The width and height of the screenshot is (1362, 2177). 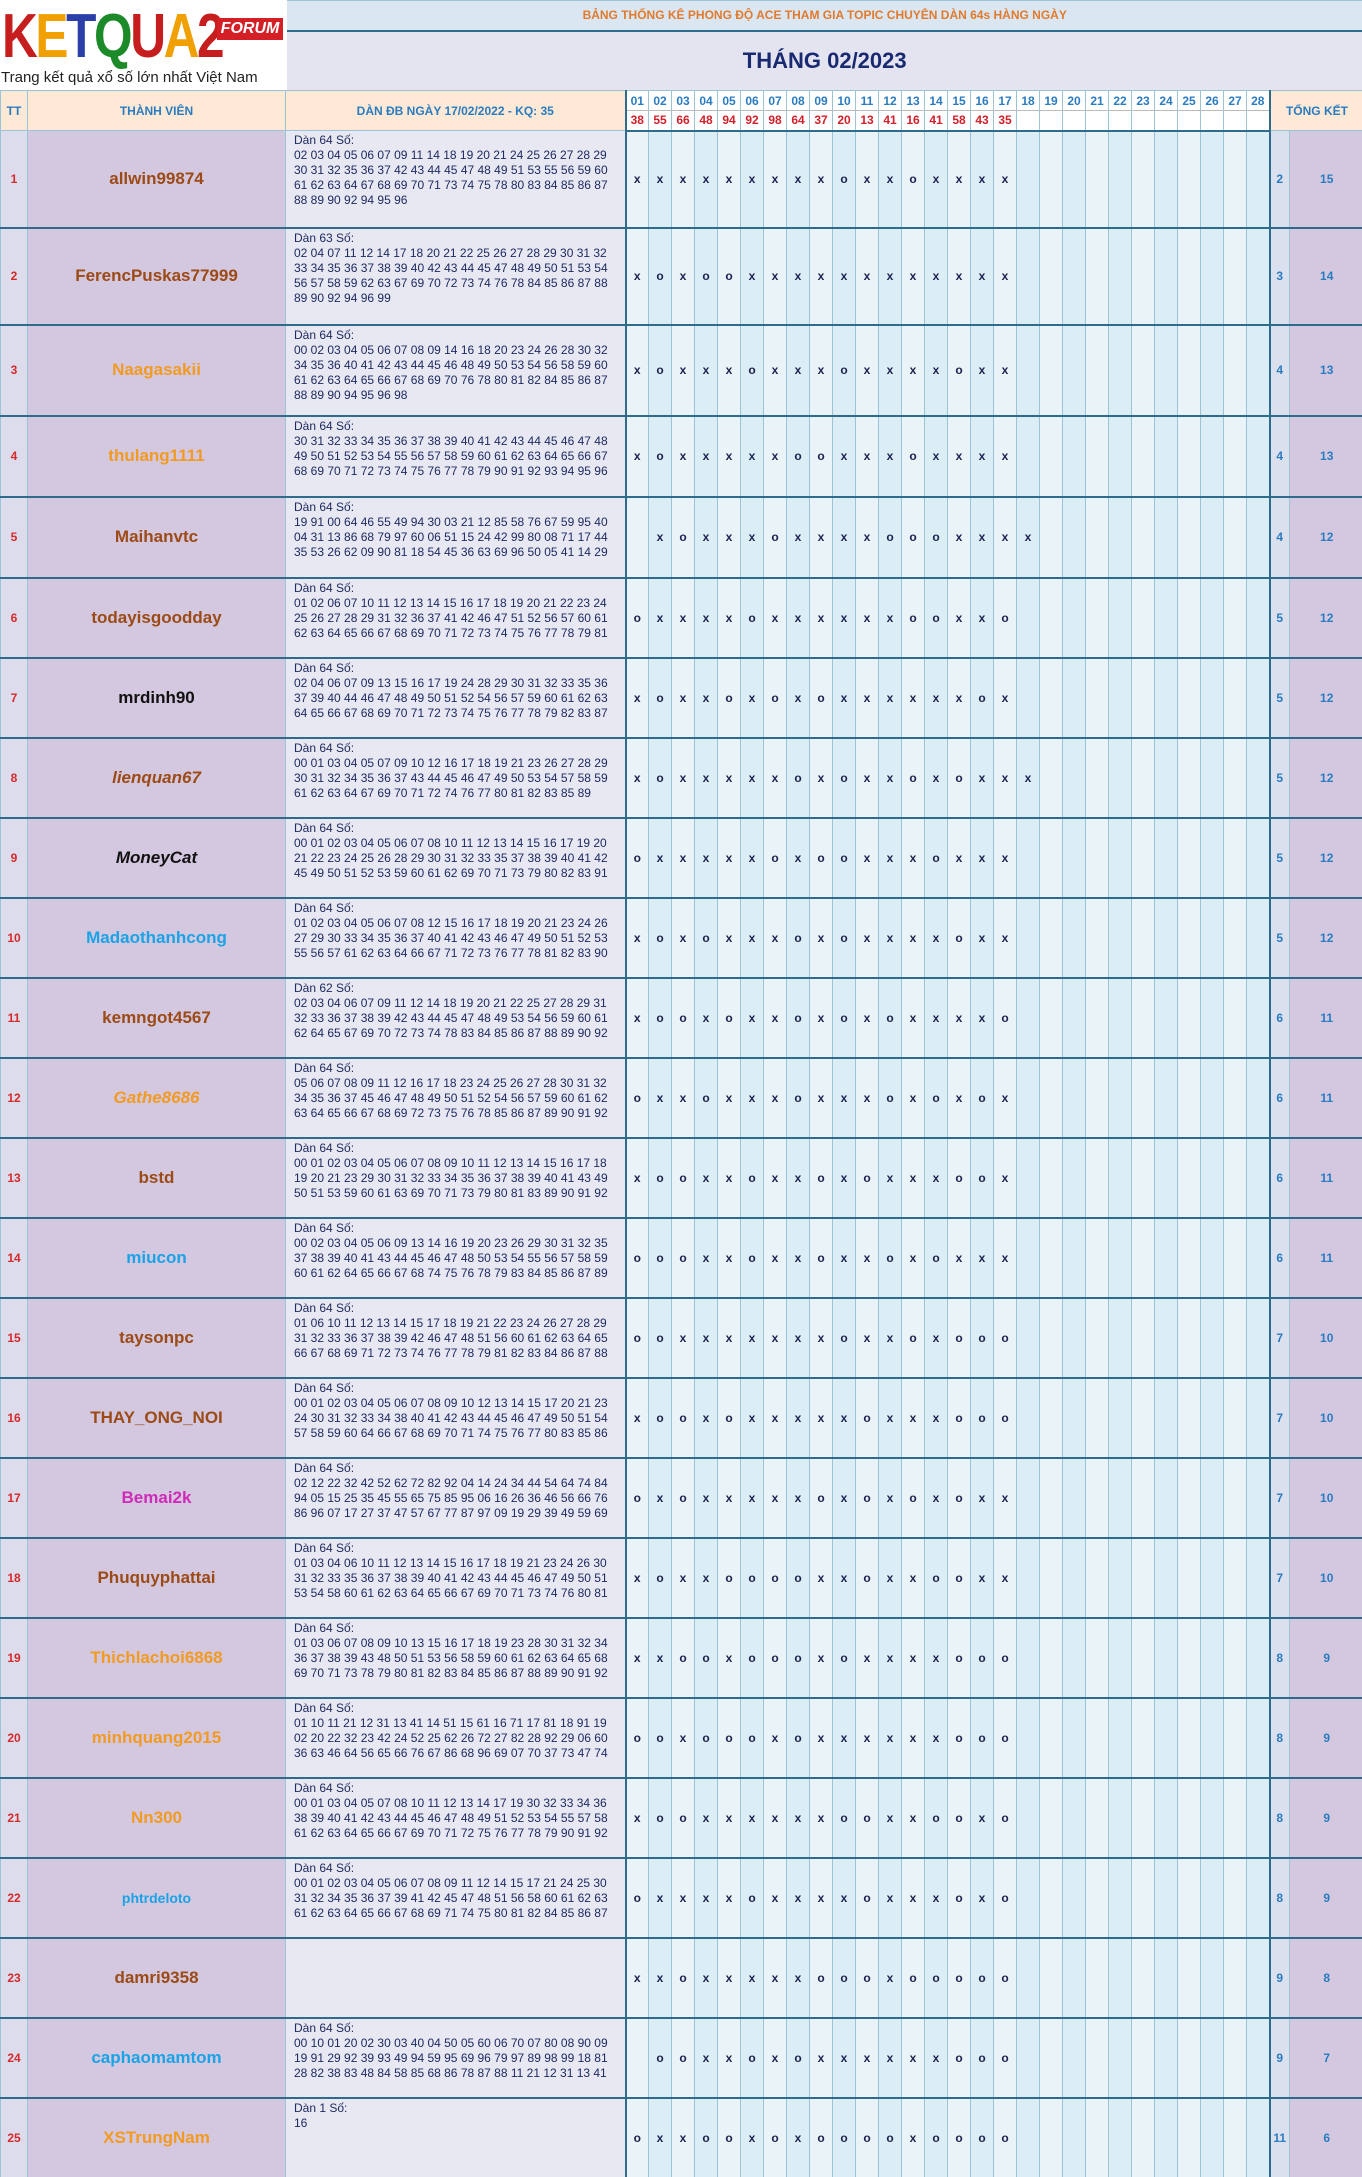 What do you see at coordinates (982, 121) in the screenshot?
I see `result-value: 43` at bounding box center [982, 121].